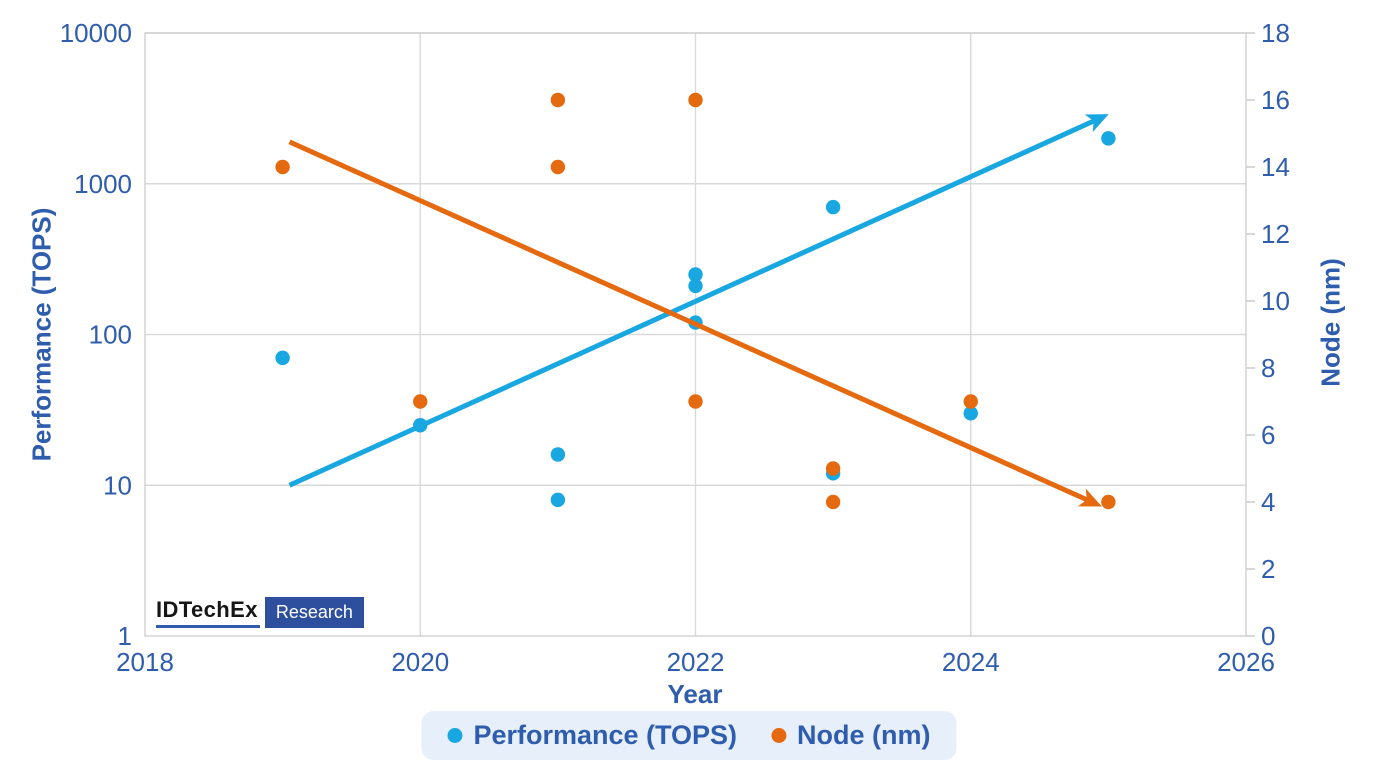  Describe the element at coordinates (779, 735) in the screenshot. I see `node-legend-dot-icon` at that location.